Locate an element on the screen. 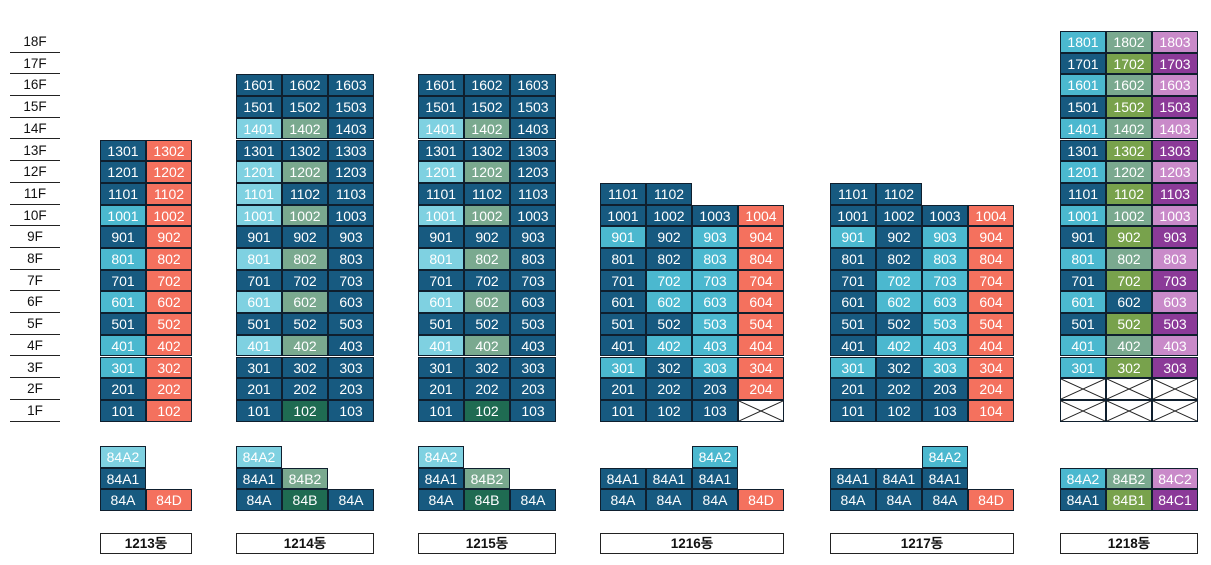 The image size is (1211, 565). building-label: 1218동 is located at coordinates (1129, 543).